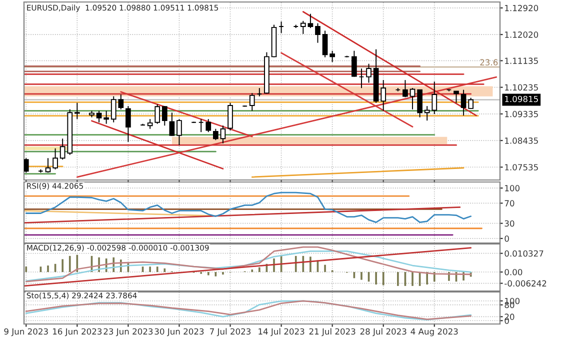  What do you see at coordinates (525, 283) in the screenshot?
I see `y-tick-label: -0.006242` at bounding box center [525, 283].